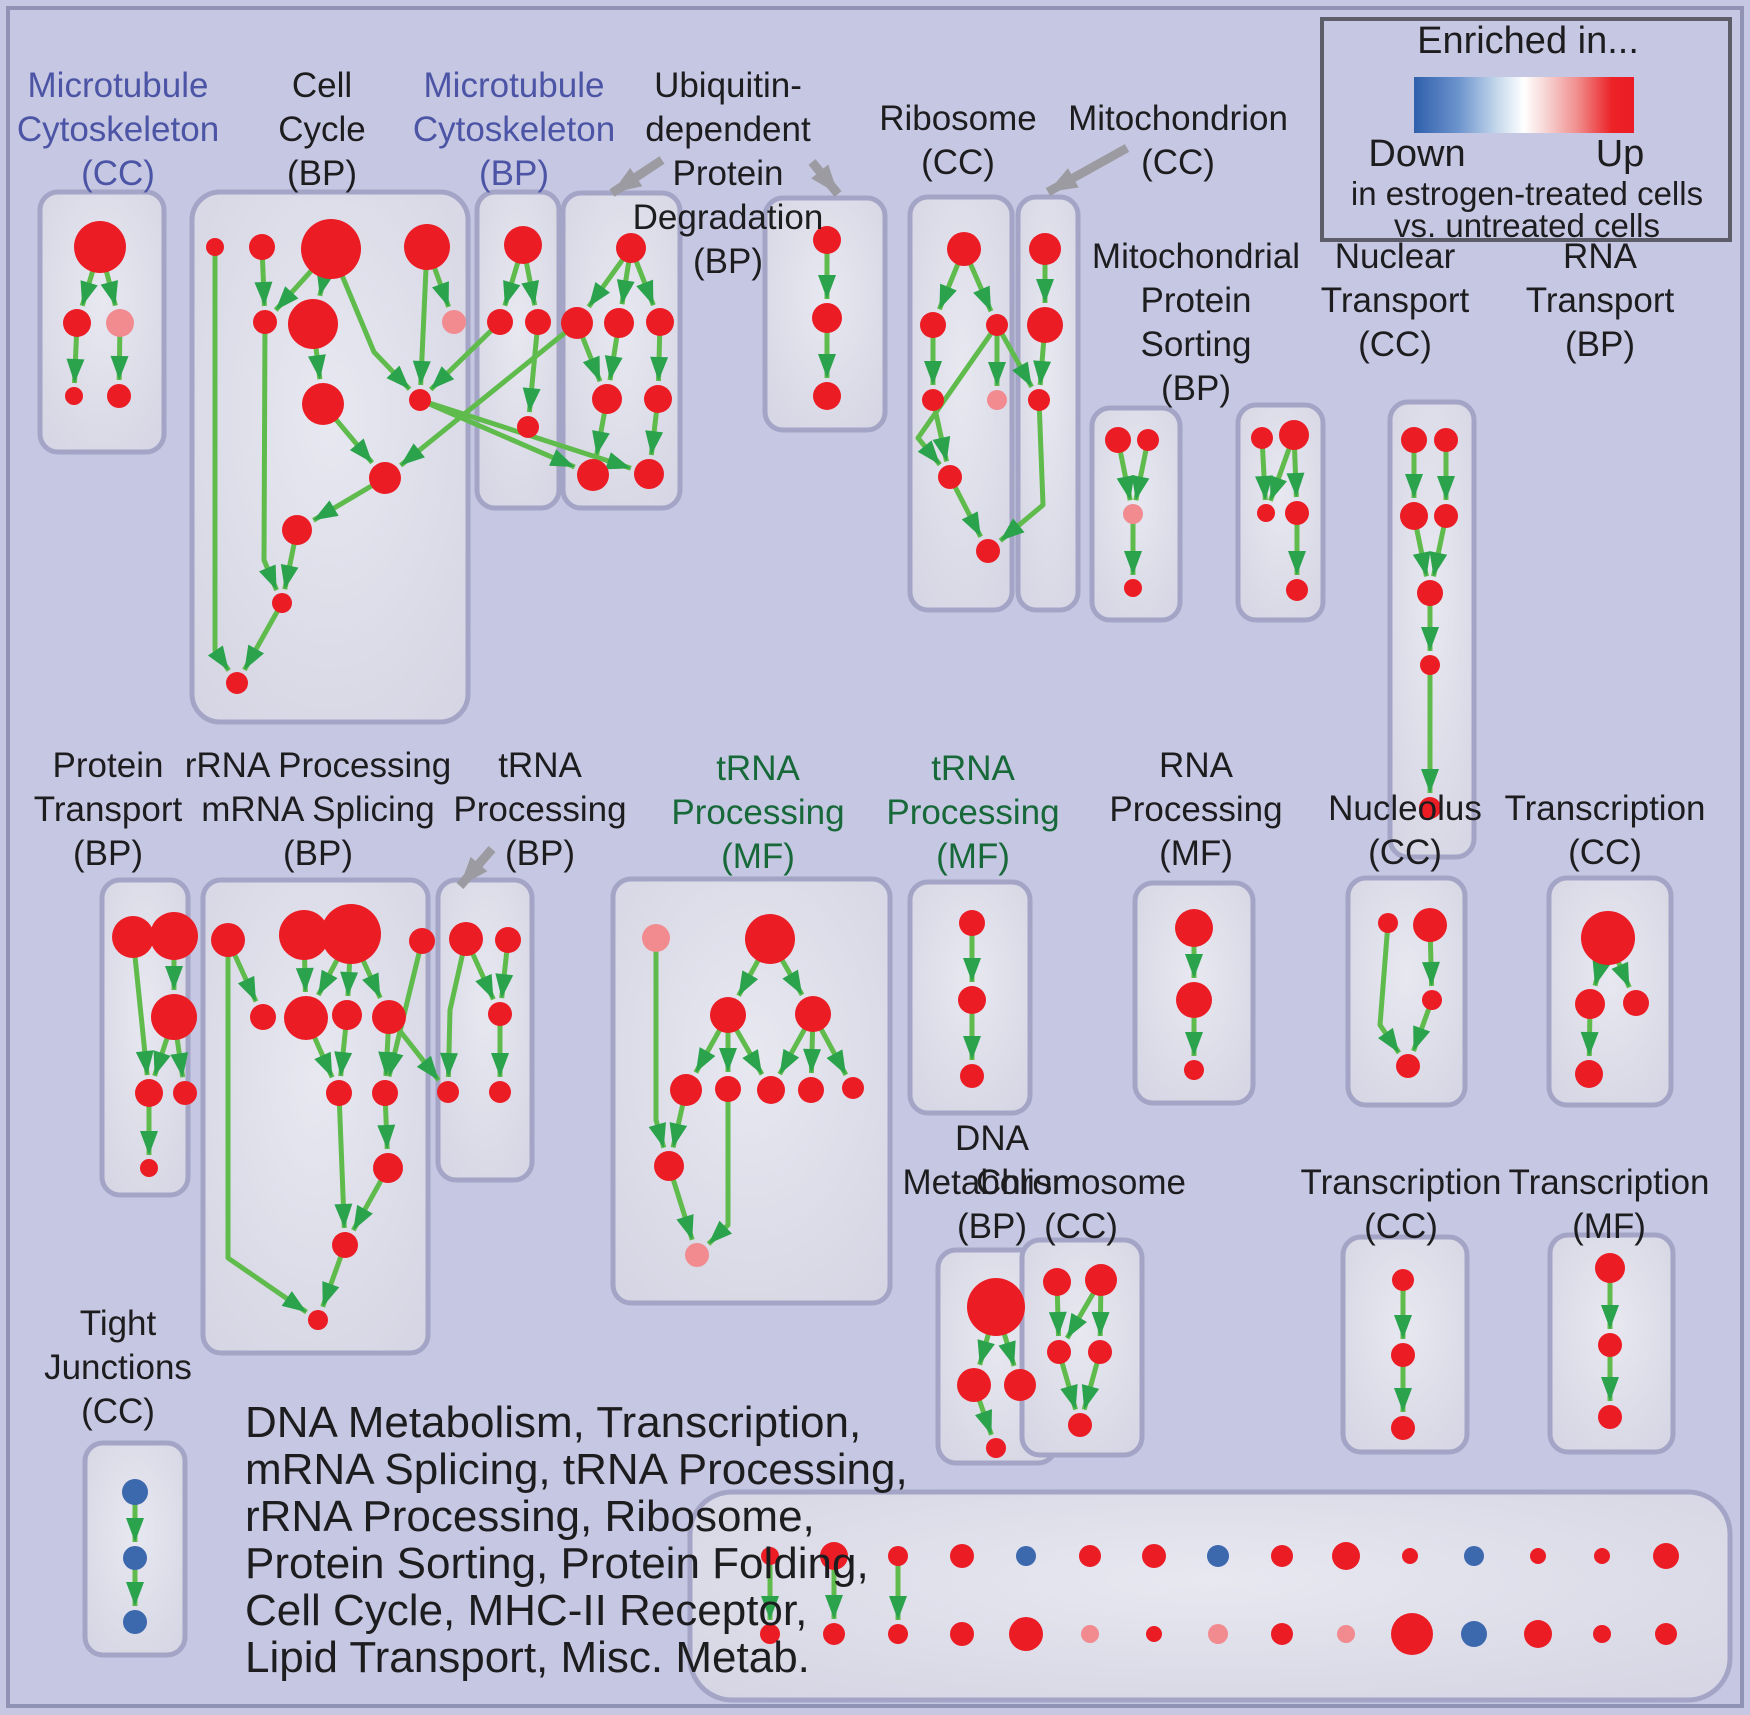  I want to click on transcription-cc-2-label: Transcription (CC), so click(1401, 1204).